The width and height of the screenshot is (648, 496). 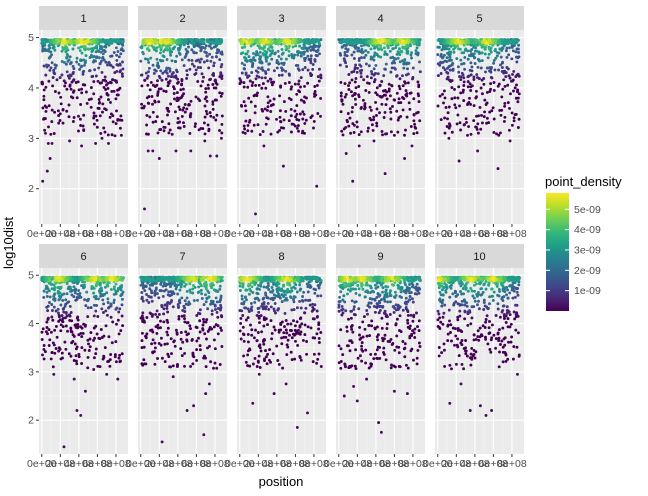 What do you see at coordinates (281, 19) in the screenshot?
I see `facet-strip-label: 3` at bounding box center [281, 19].